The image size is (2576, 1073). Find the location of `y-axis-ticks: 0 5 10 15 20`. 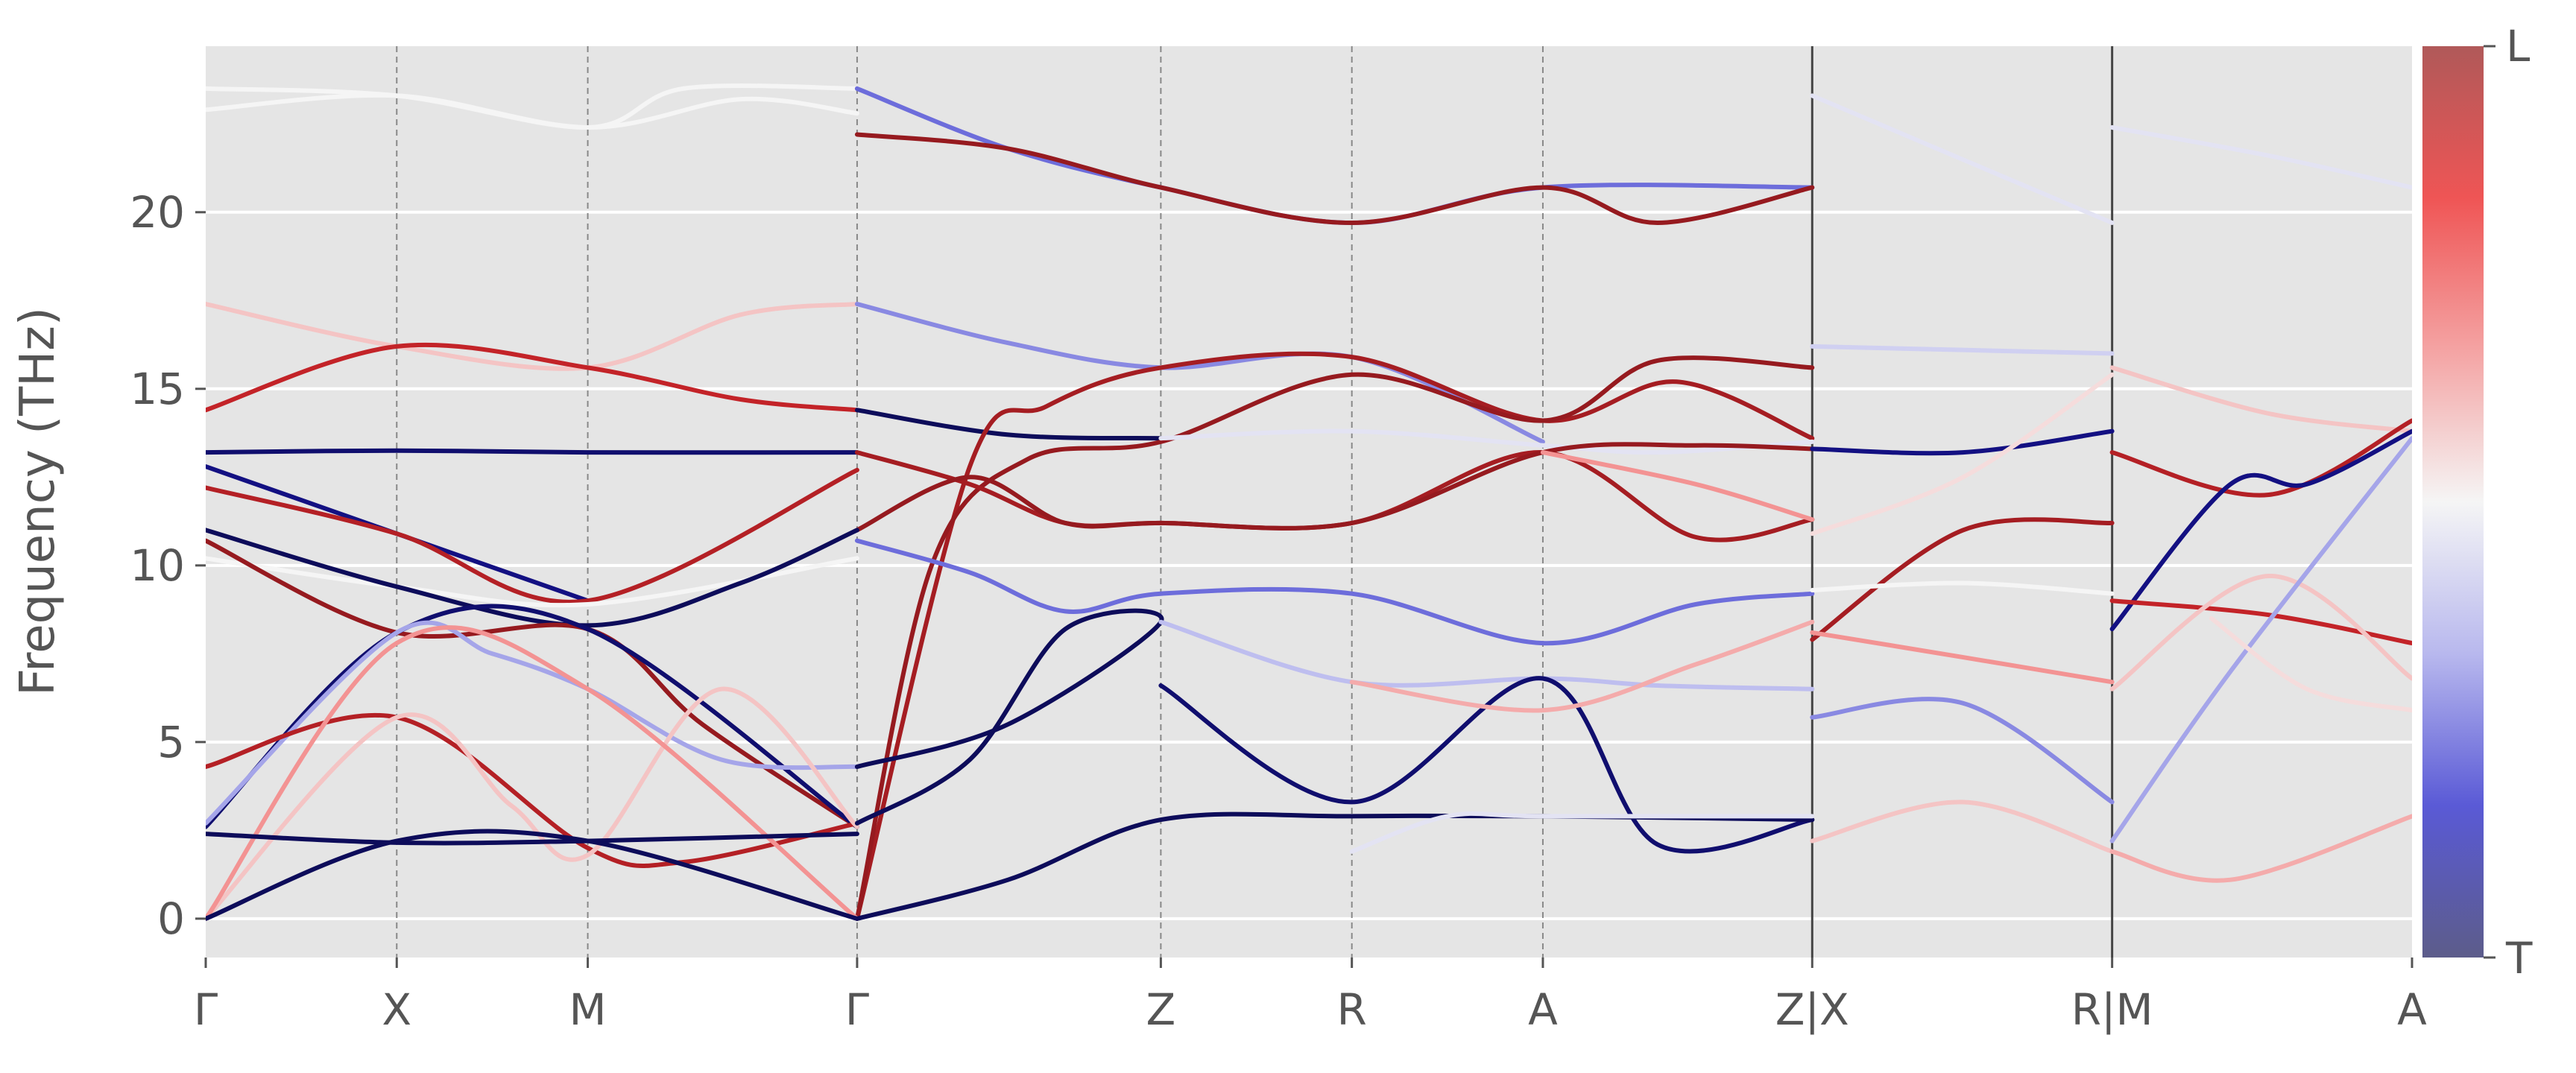

y-axis-ticks: 0 5 10 15 20 is located at coordinates (168, 565).